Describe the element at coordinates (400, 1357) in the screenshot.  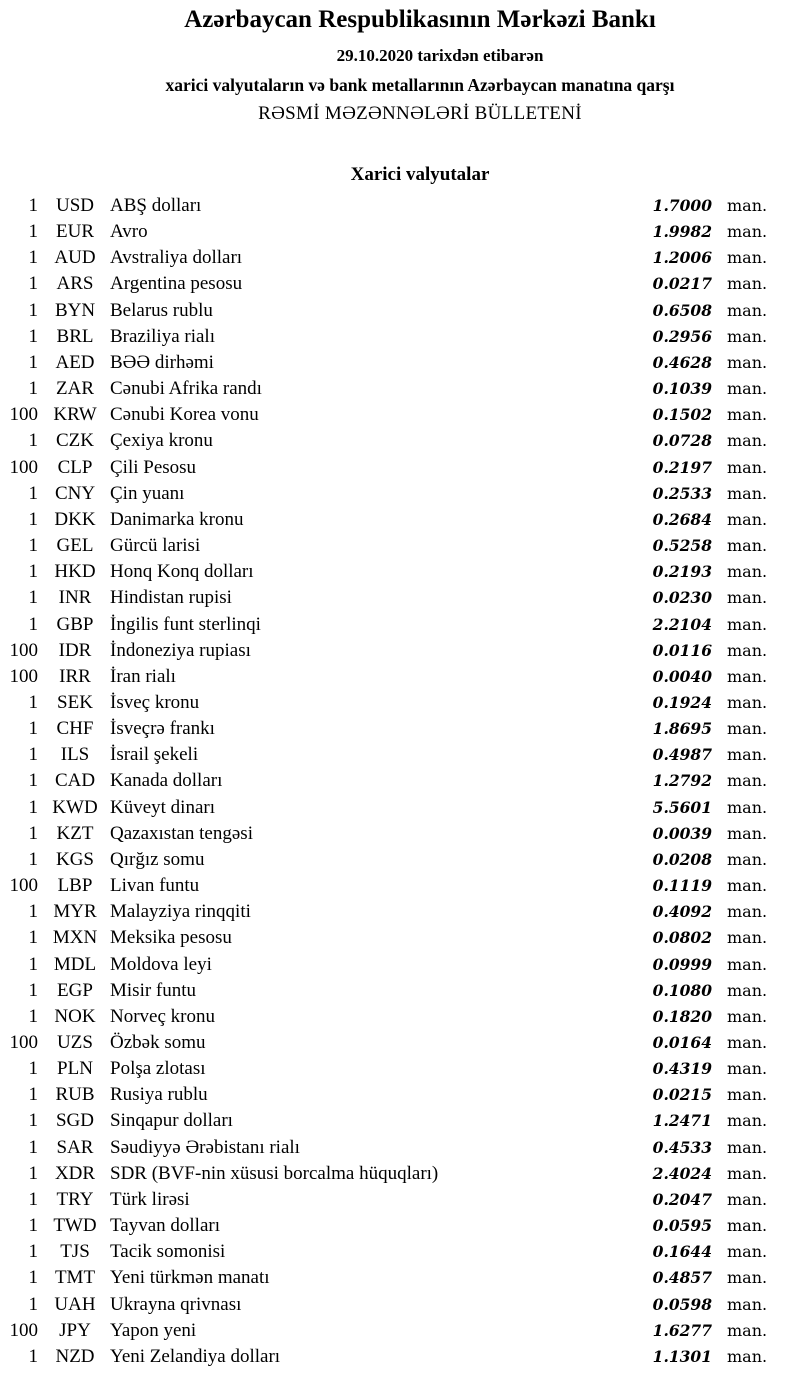
I see `rate-row: 1 NZD Yeni Zelandiya dolları 1.1301 man.` at that location.